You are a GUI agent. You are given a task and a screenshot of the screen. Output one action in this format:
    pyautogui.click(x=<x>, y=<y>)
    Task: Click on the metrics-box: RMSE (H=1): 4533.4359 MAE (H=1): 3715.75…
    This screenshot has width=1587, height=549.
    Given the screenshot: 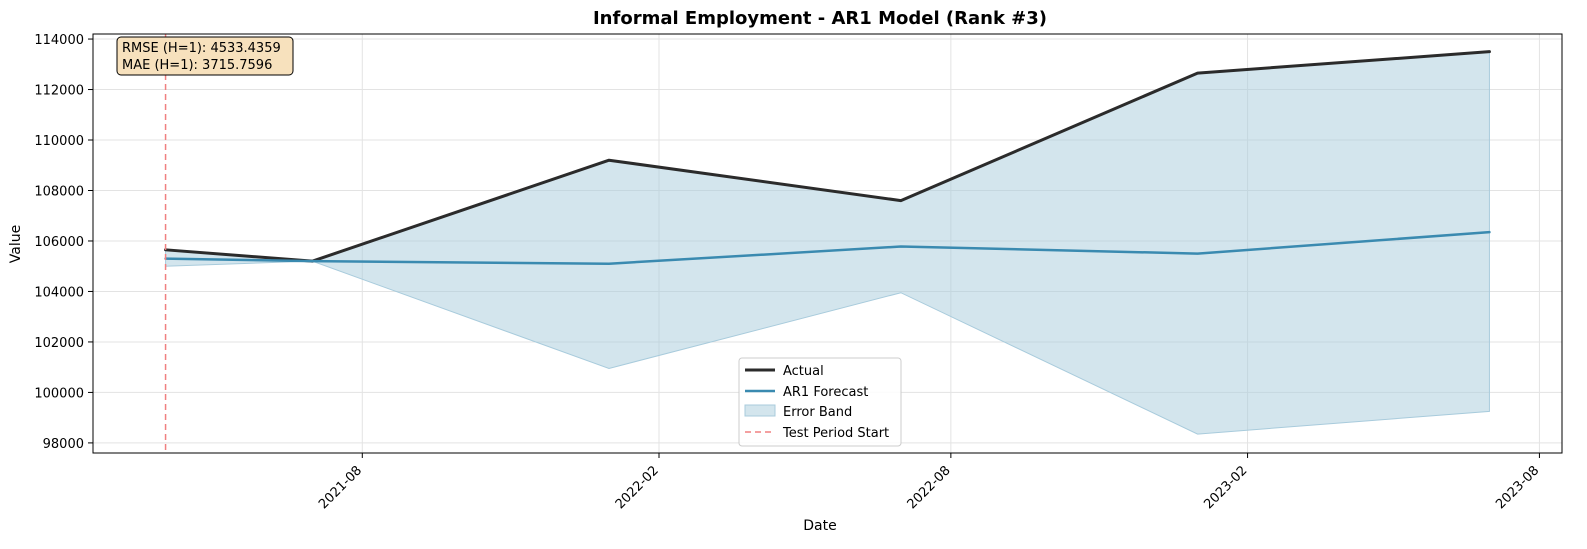 What is the action you would take?
    pyautogui.click(x=205, y=56)
    